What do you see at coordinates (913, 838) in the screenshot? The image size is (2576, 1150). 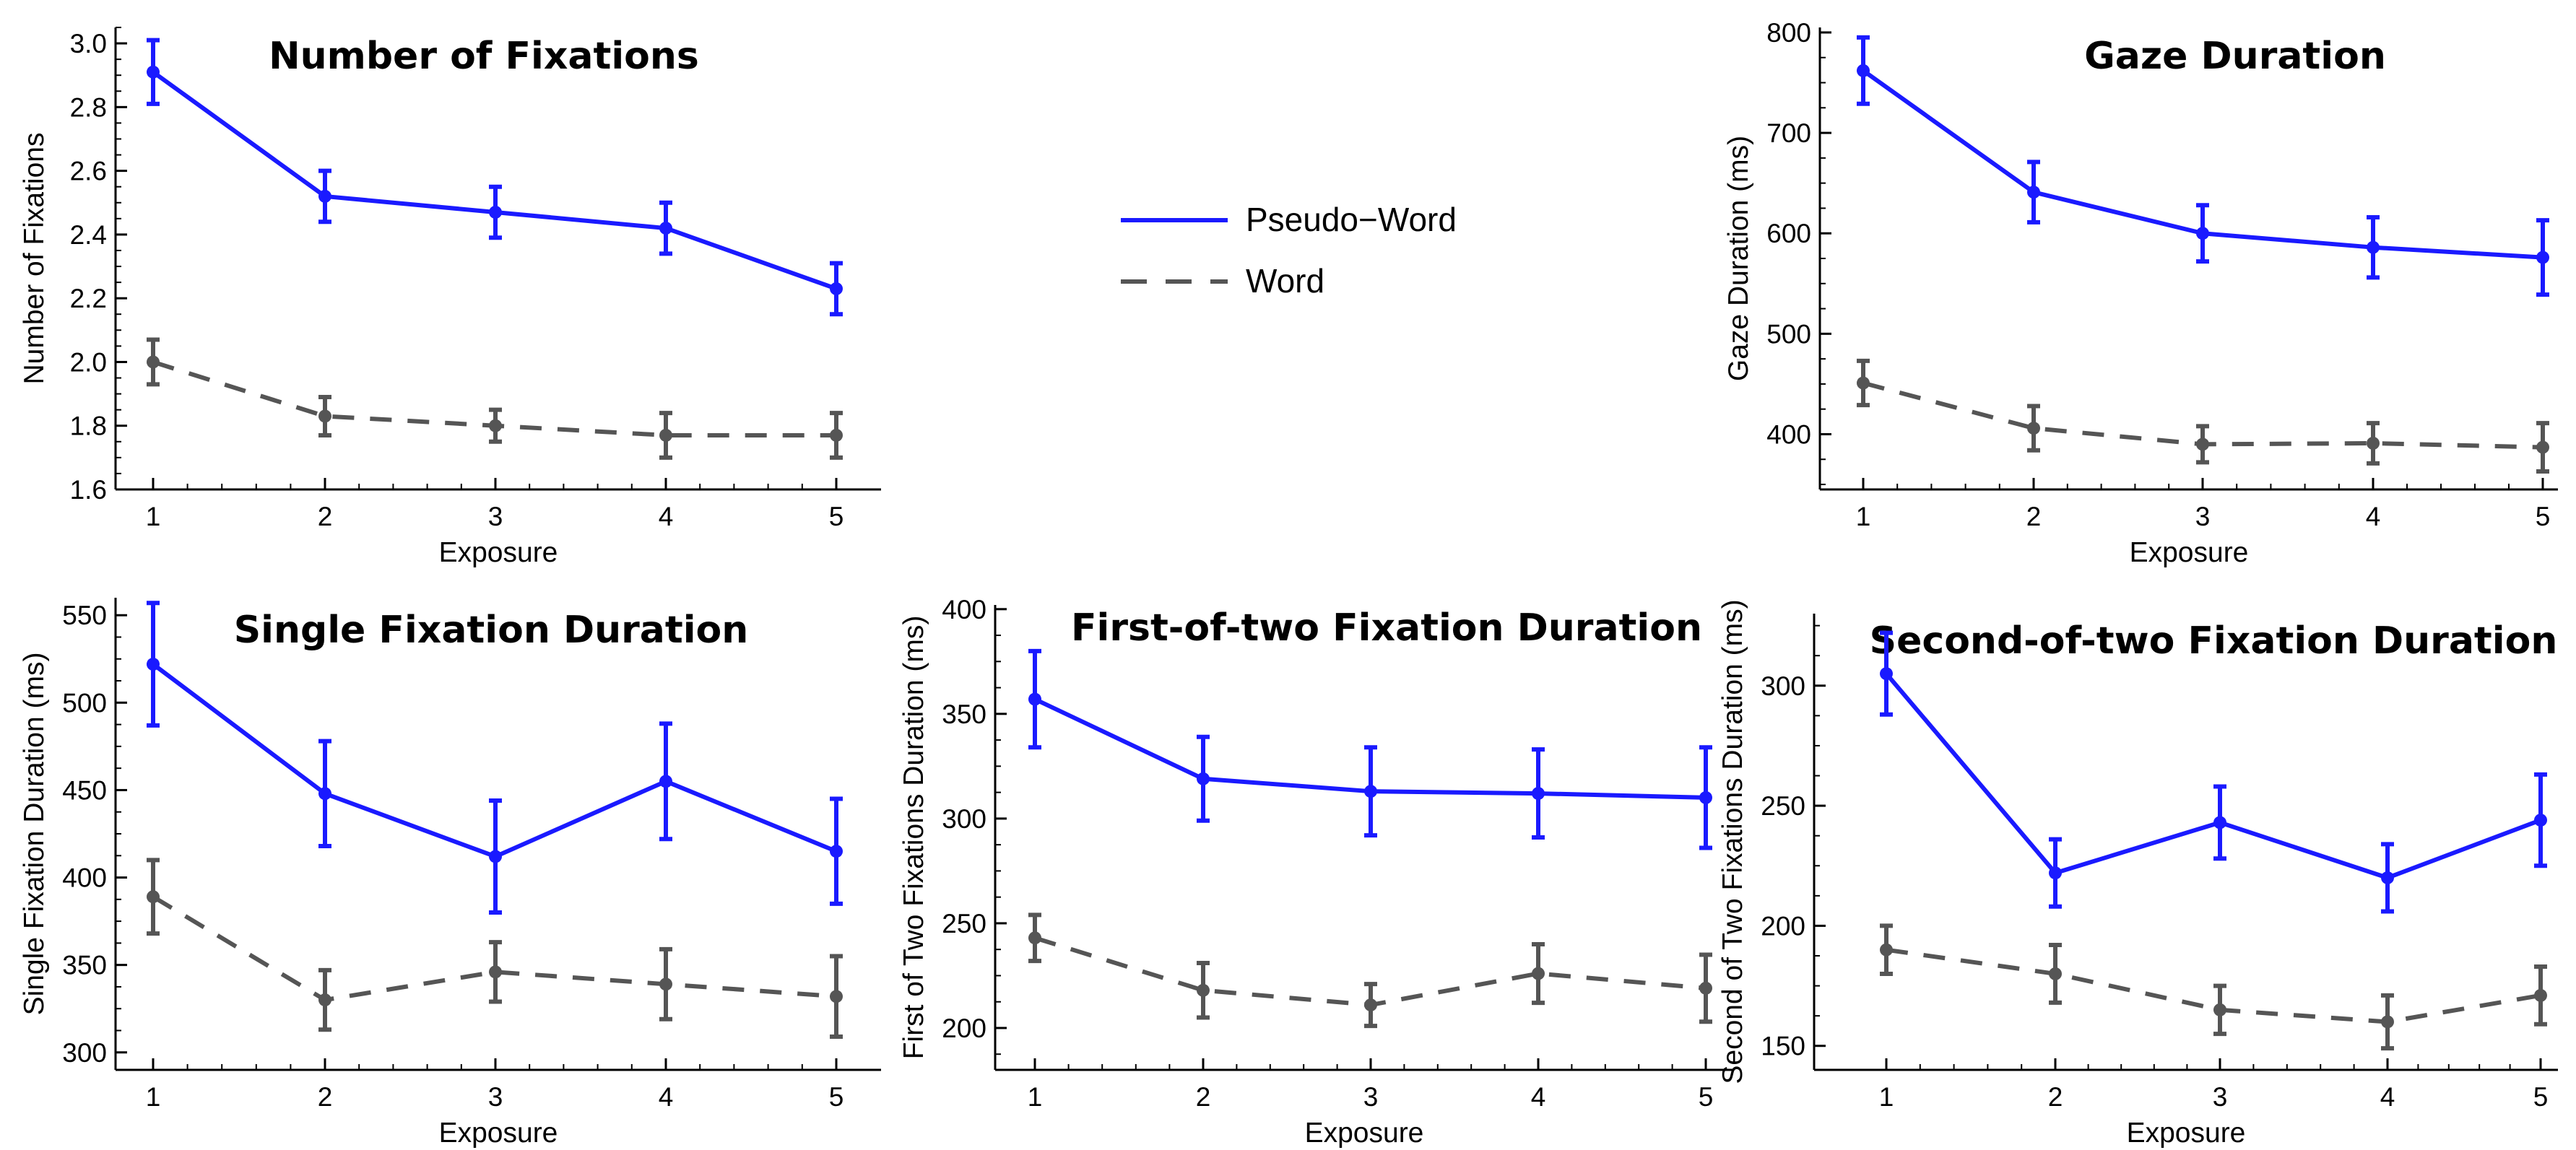 I see `y-axis-label: First of Two Fixations Duration (ms)` at bounding box center [913, 838].